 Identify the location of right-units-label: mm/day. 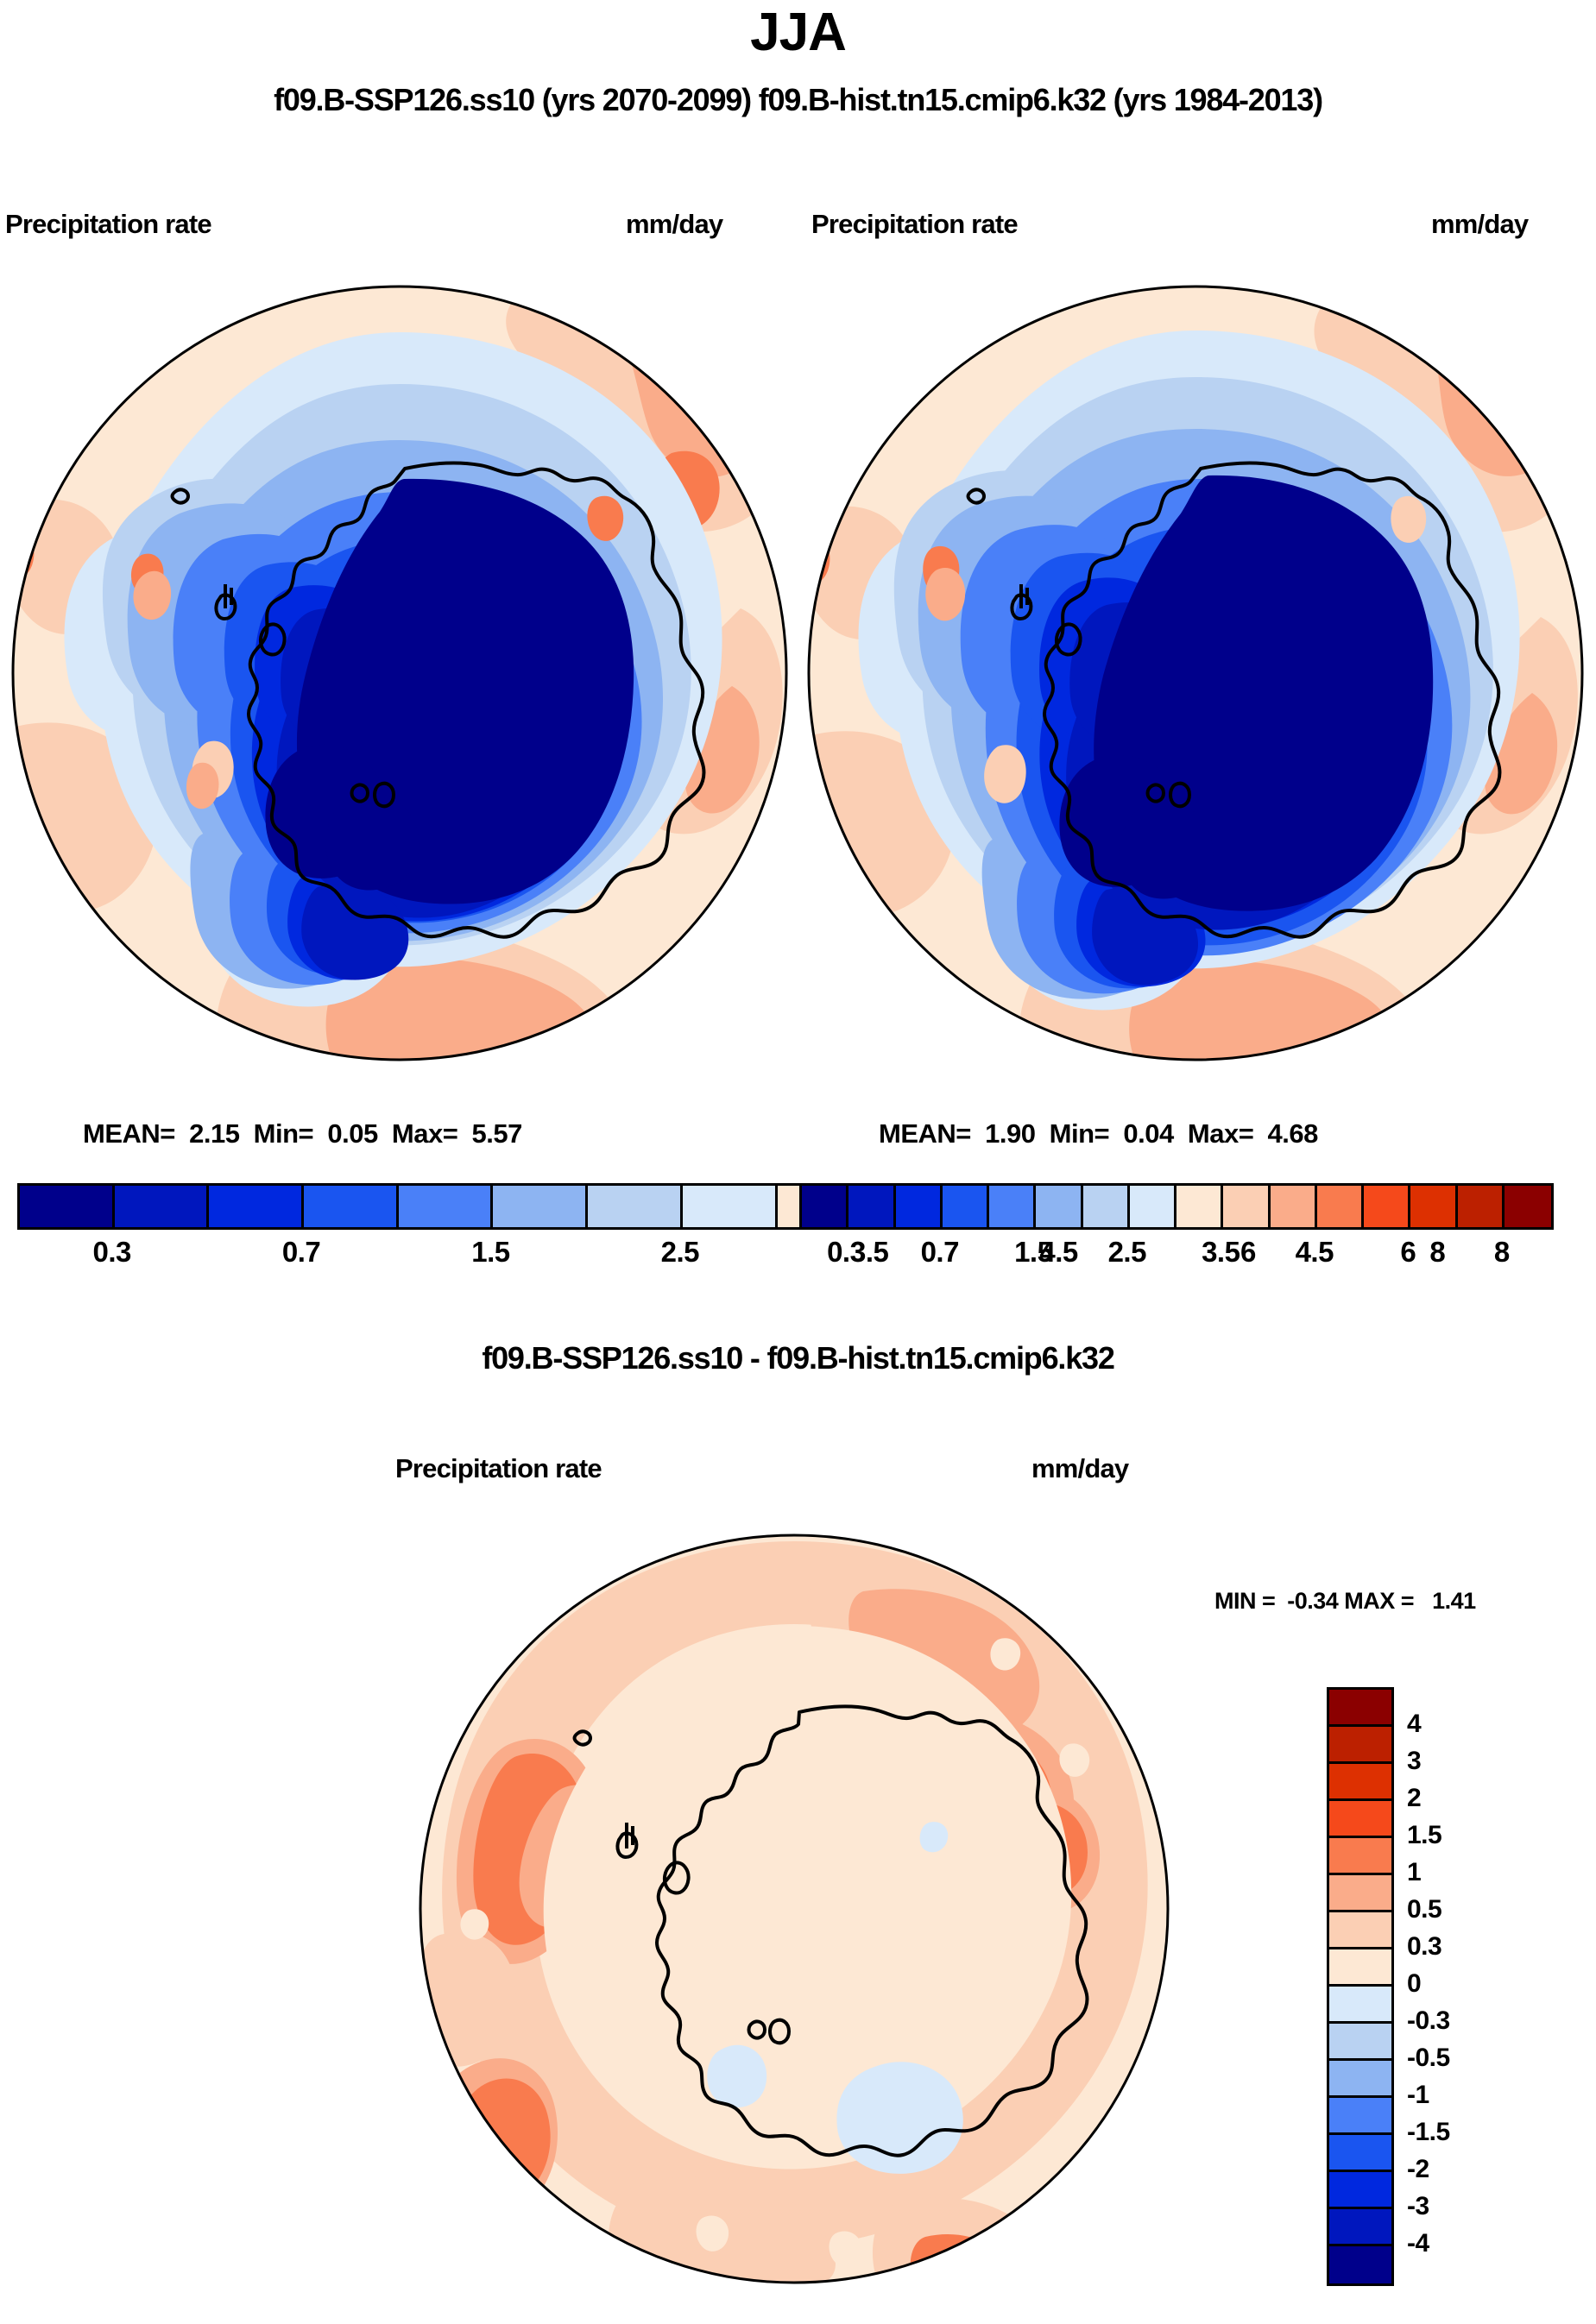
(1480, 224).